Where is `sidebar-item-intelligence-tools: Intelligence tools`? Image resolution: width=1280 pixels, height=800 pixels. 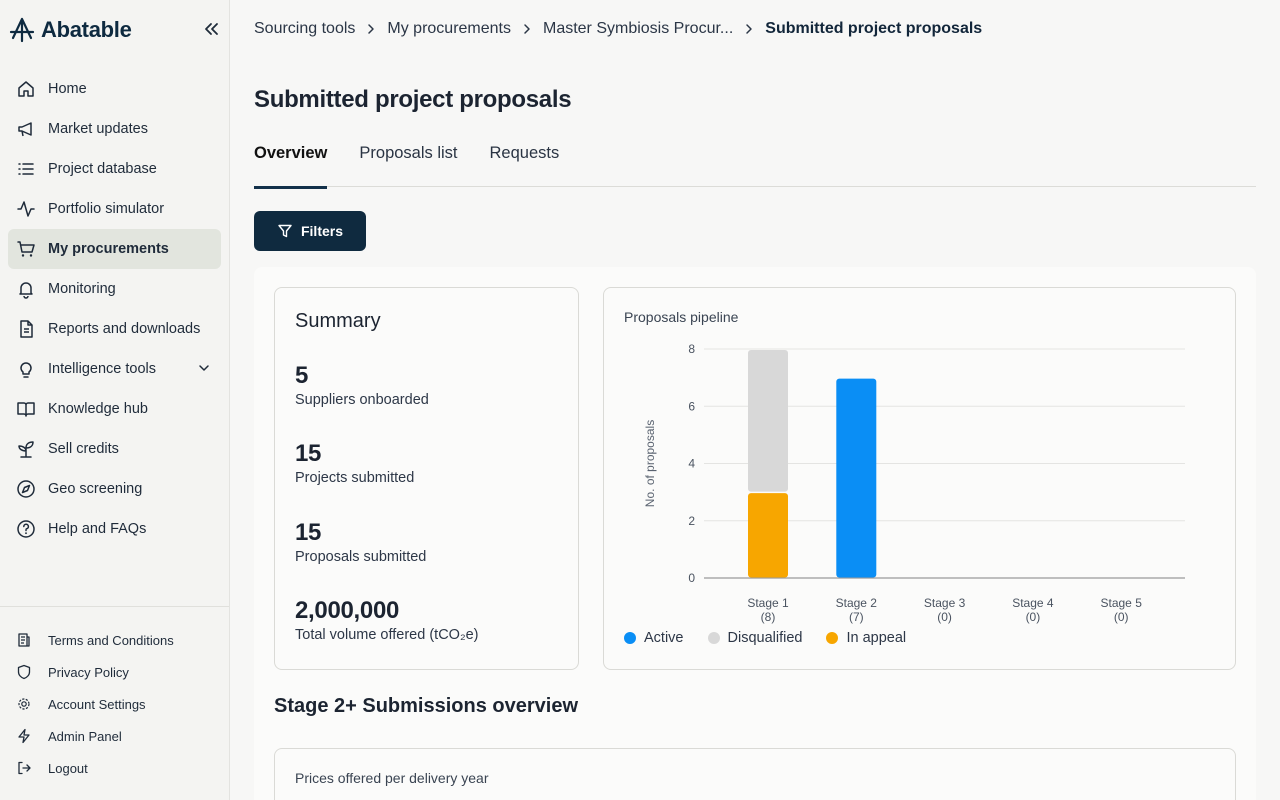 sidebar-item-intelligence-tools: Intelligence tools is located at coordinates (114, 369).